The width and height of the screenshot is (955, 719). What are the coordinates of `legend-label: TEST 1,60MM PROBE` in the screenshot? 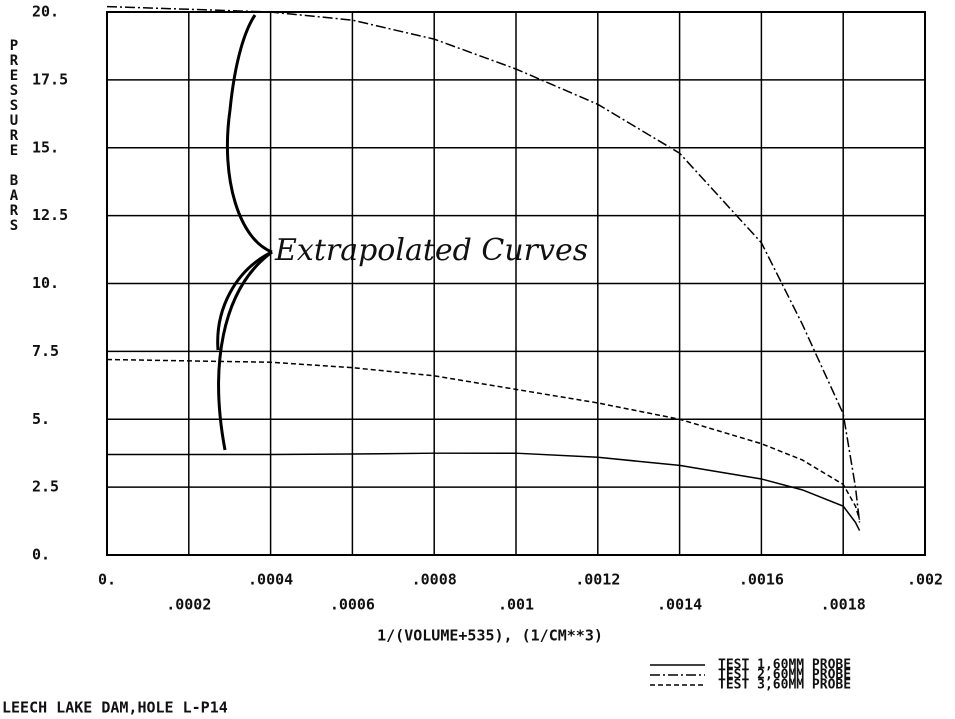 It's located at (784, 665).